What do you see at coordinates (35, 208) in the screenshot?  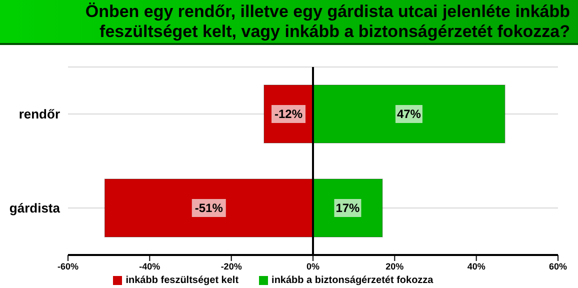 I see `y-tick-label: gárdista` at bounding box center [35, 208].